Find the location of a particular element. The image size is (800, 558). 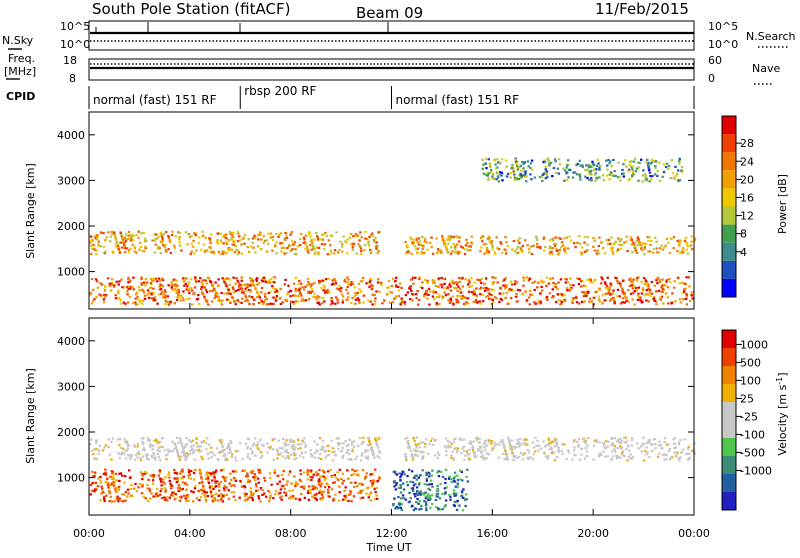

colorbar-tick-label: 8 is located at coordinates (743, 234).